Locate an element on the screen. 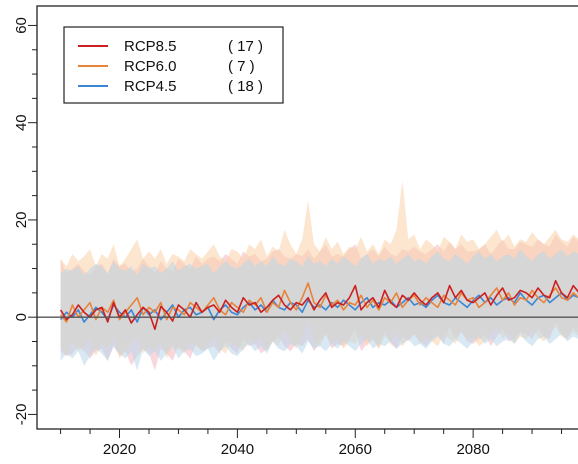 The height and width of the screenshot is (464, 578). x-axis: 202020402060208021 is located at coordinates (311, 443).